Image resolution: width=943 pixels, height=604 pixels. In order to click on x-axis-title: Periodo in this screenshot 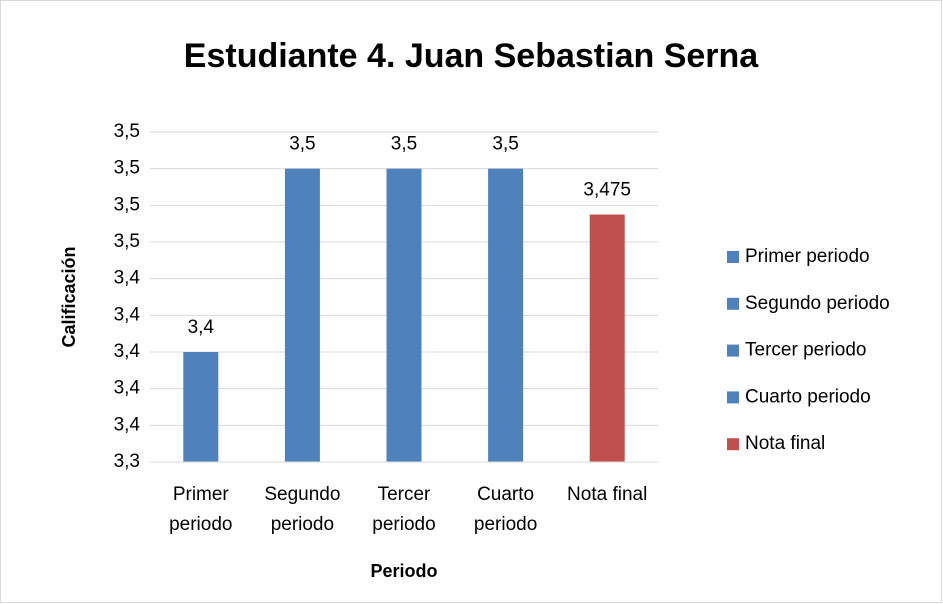, I will do `click(403, 571)`.